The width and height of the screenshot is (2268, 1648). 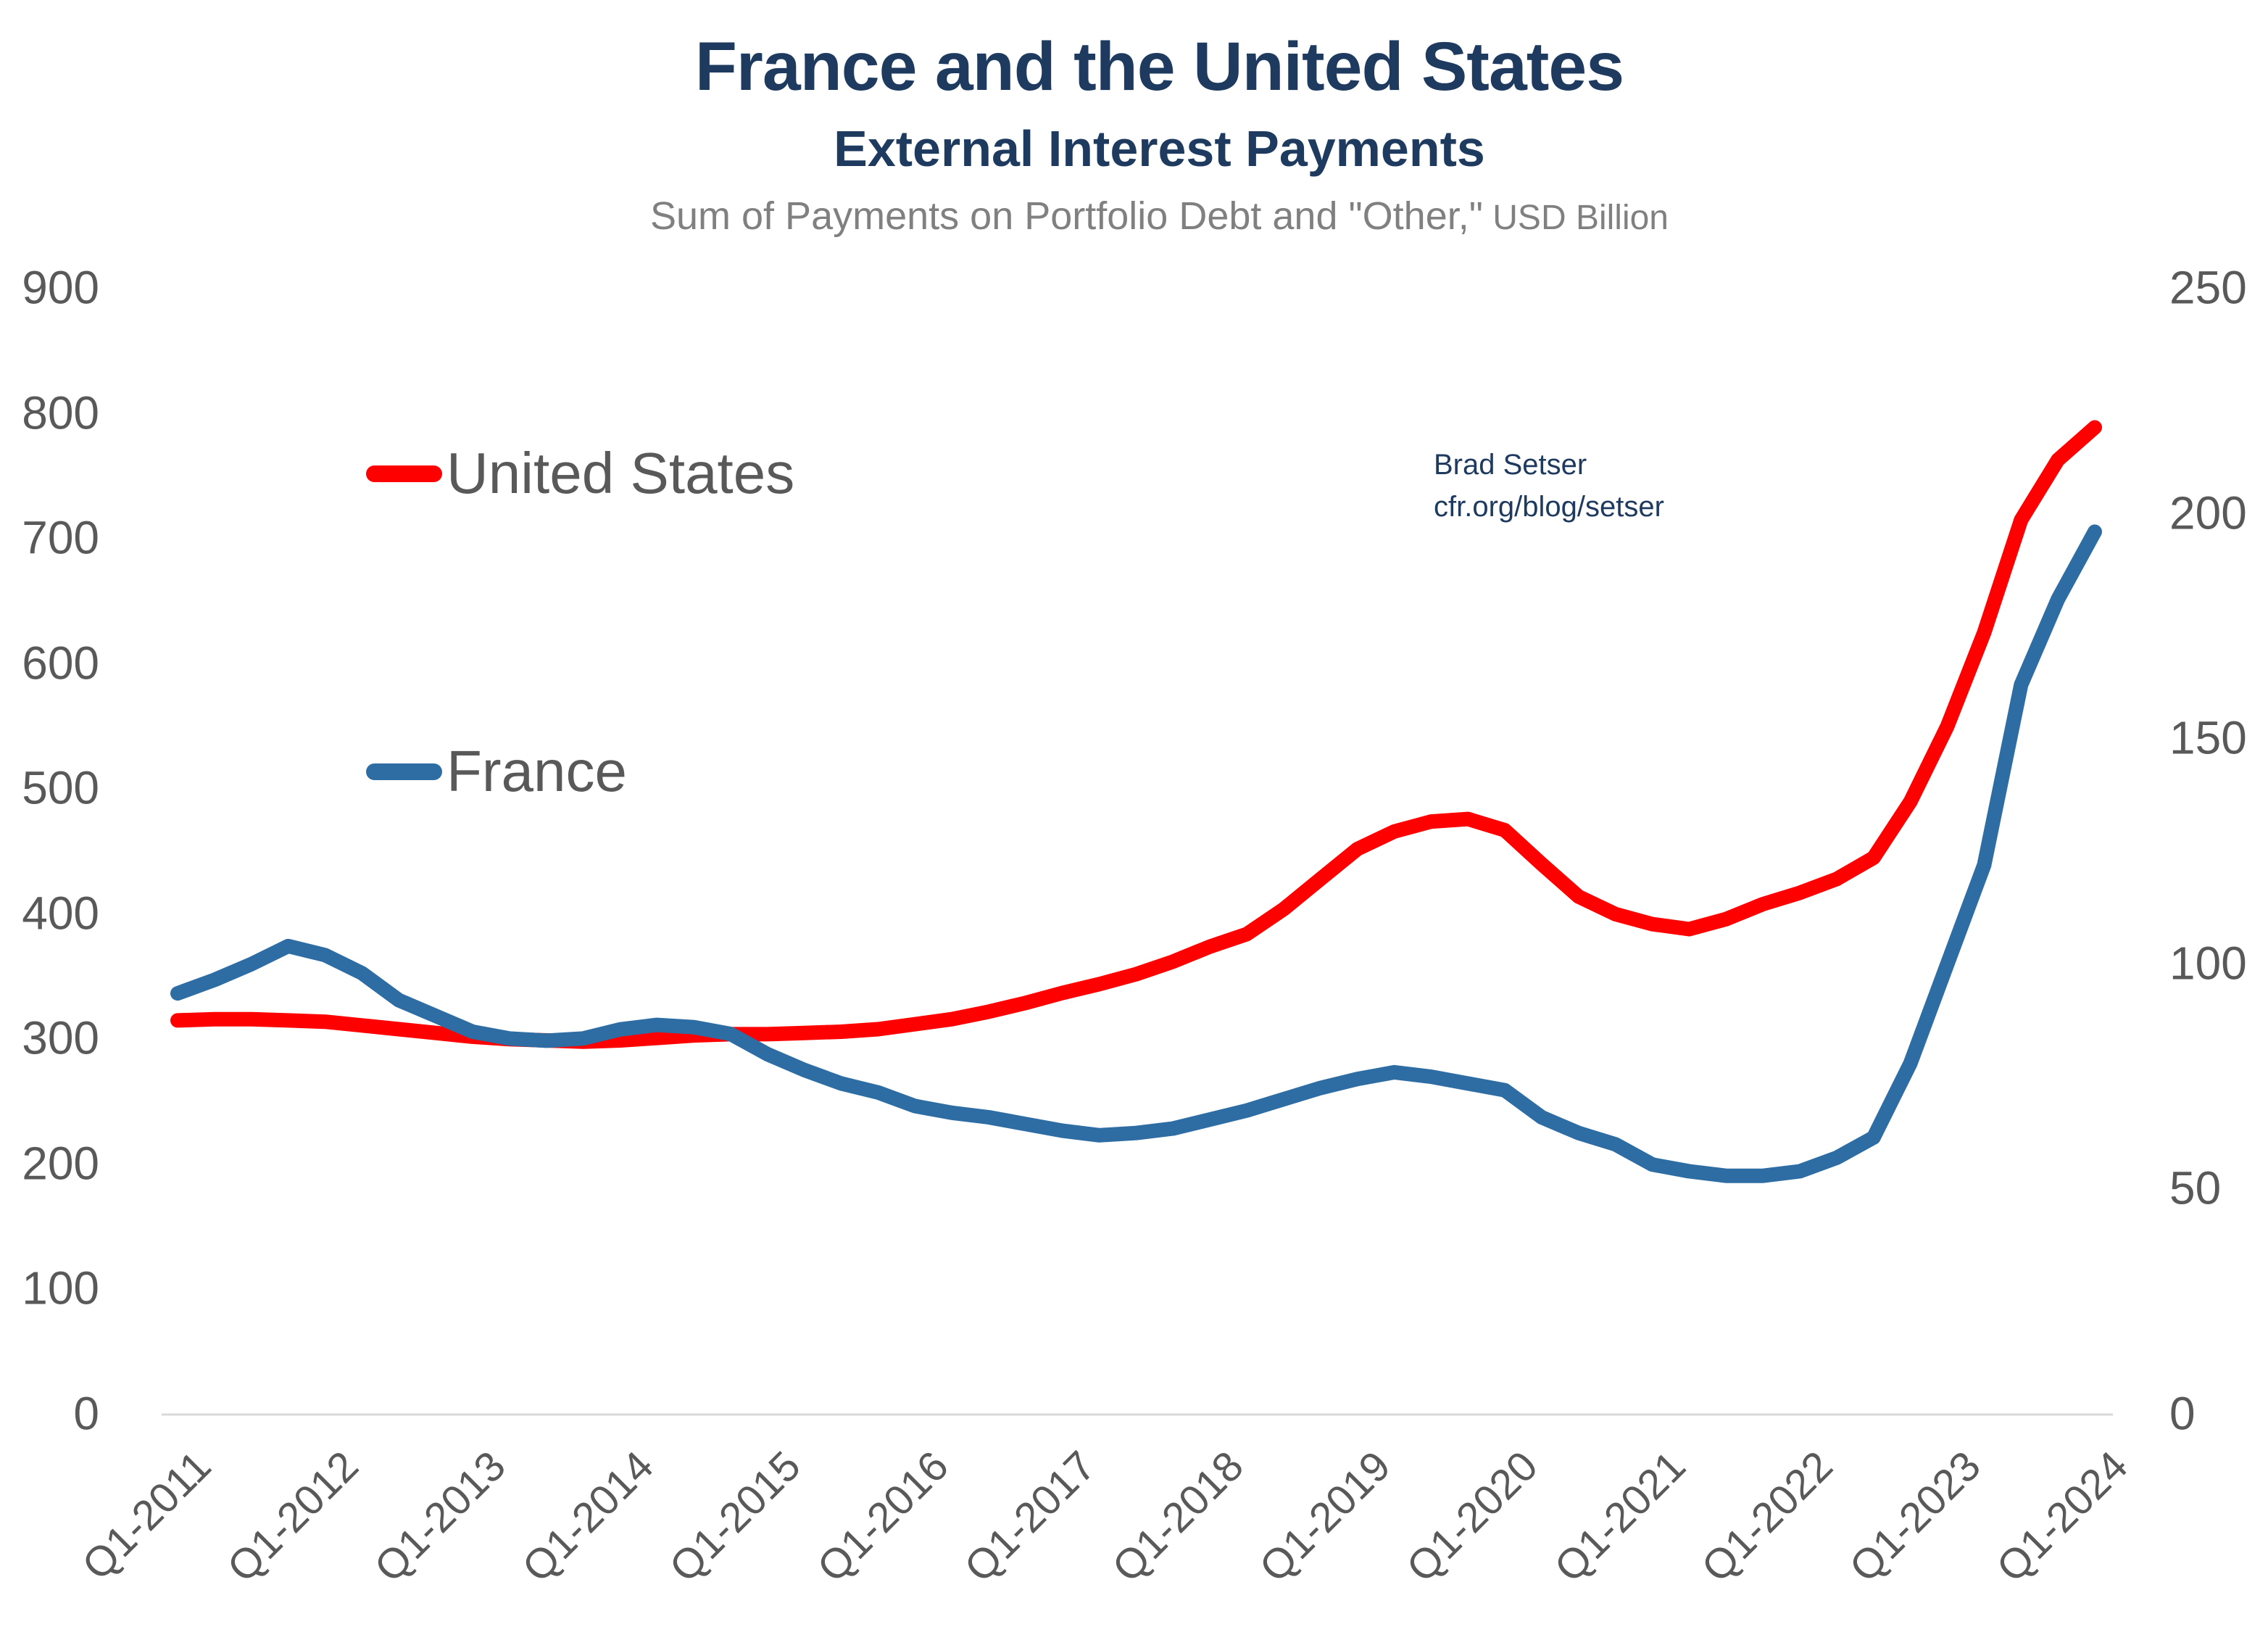 What do you see at coordinates (2182, 1413) in the screenshot?
I see `right-axis-tick-0: 0` at bounding box center [2182, 1413].